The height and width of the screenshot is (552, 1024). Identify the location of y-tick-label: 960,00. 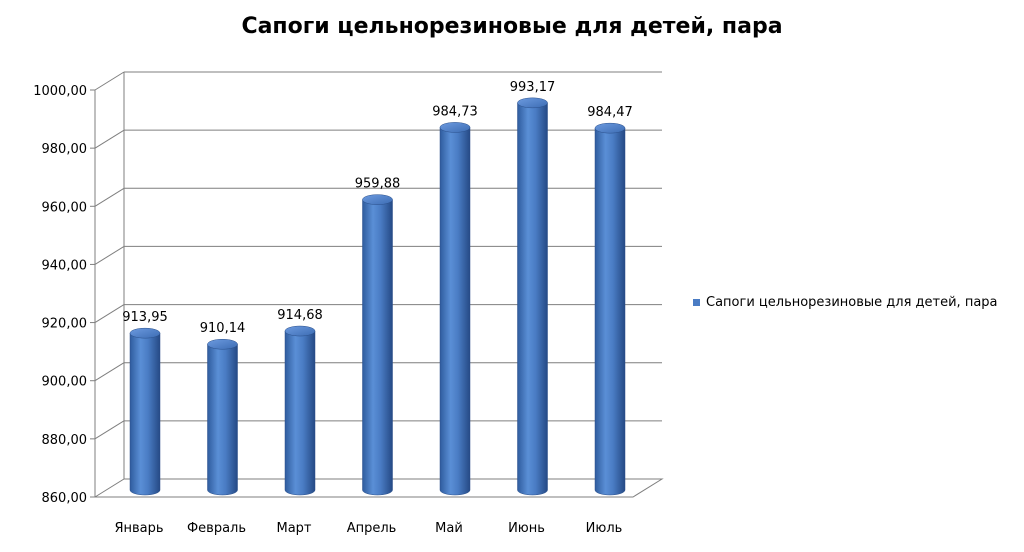
(65, 207).